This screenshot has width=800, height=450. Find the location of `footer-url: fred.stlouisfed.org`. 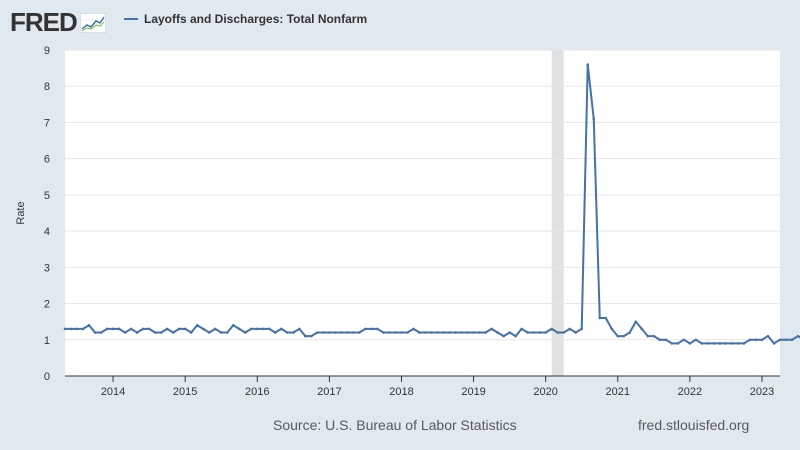

footer-url: fred.stlouisfed.org is located at coordinates (694, 425).